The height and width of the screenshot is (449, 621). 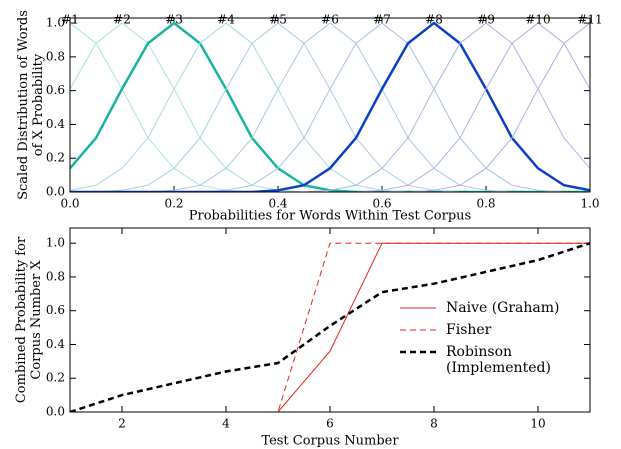 I want to click on series-label: #6, so click(x=330, y=20).